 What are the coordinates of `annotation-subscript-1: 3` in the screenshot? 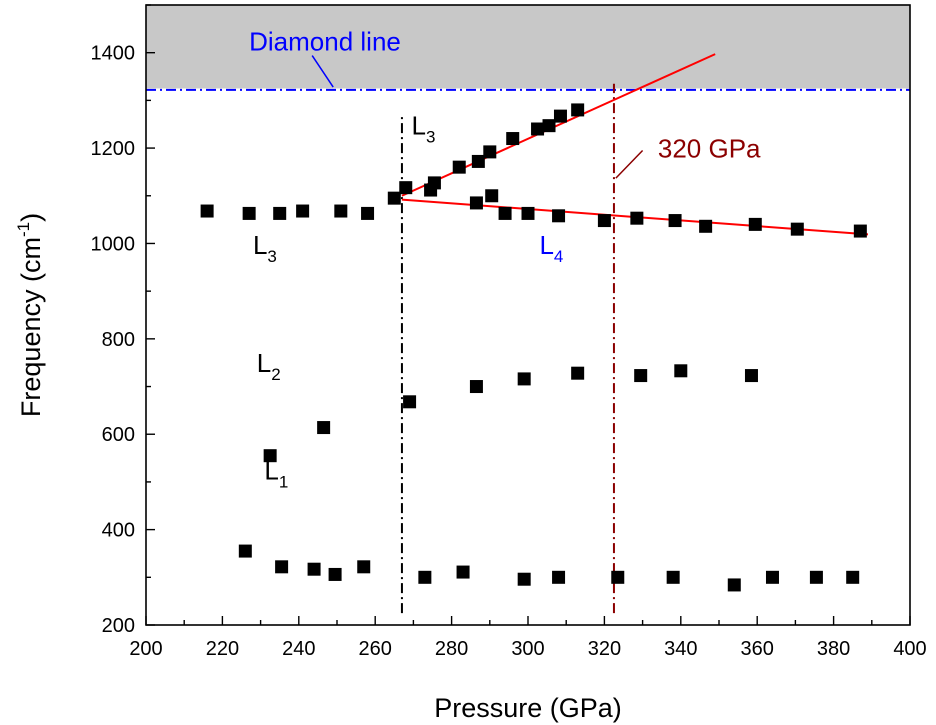 It's located at (430, 137).